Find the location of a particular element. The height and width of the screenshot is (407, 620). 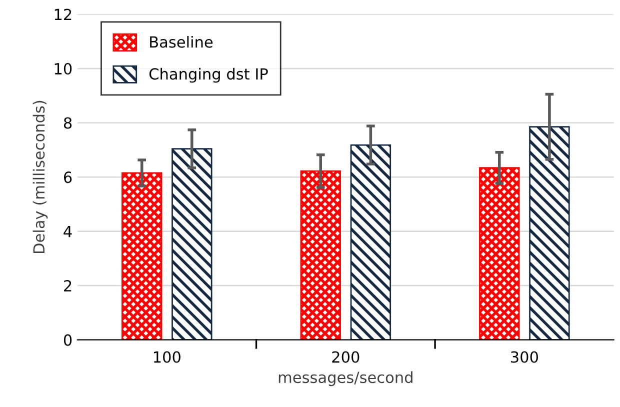

y-axis-title: Delay (milliseconds) is located at coordinates (40, 176).